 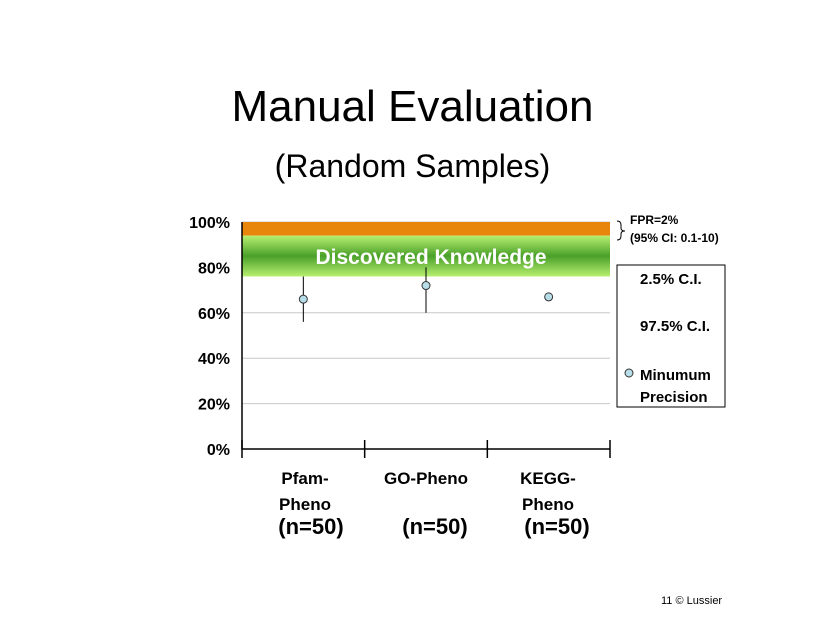 What do you see at coordinates (621, 230) in the screenshot?
I see `fpr-brace` at bounding box center [621, 230].